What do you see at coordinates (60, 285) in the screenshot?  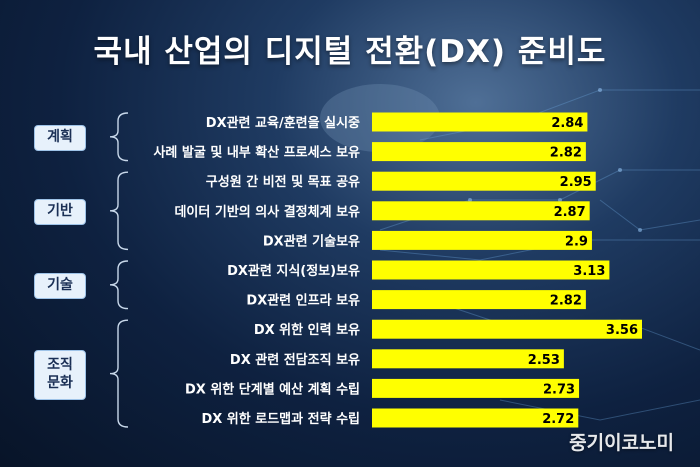 I see `group-label: 기술` at bounding box center [60, 285].